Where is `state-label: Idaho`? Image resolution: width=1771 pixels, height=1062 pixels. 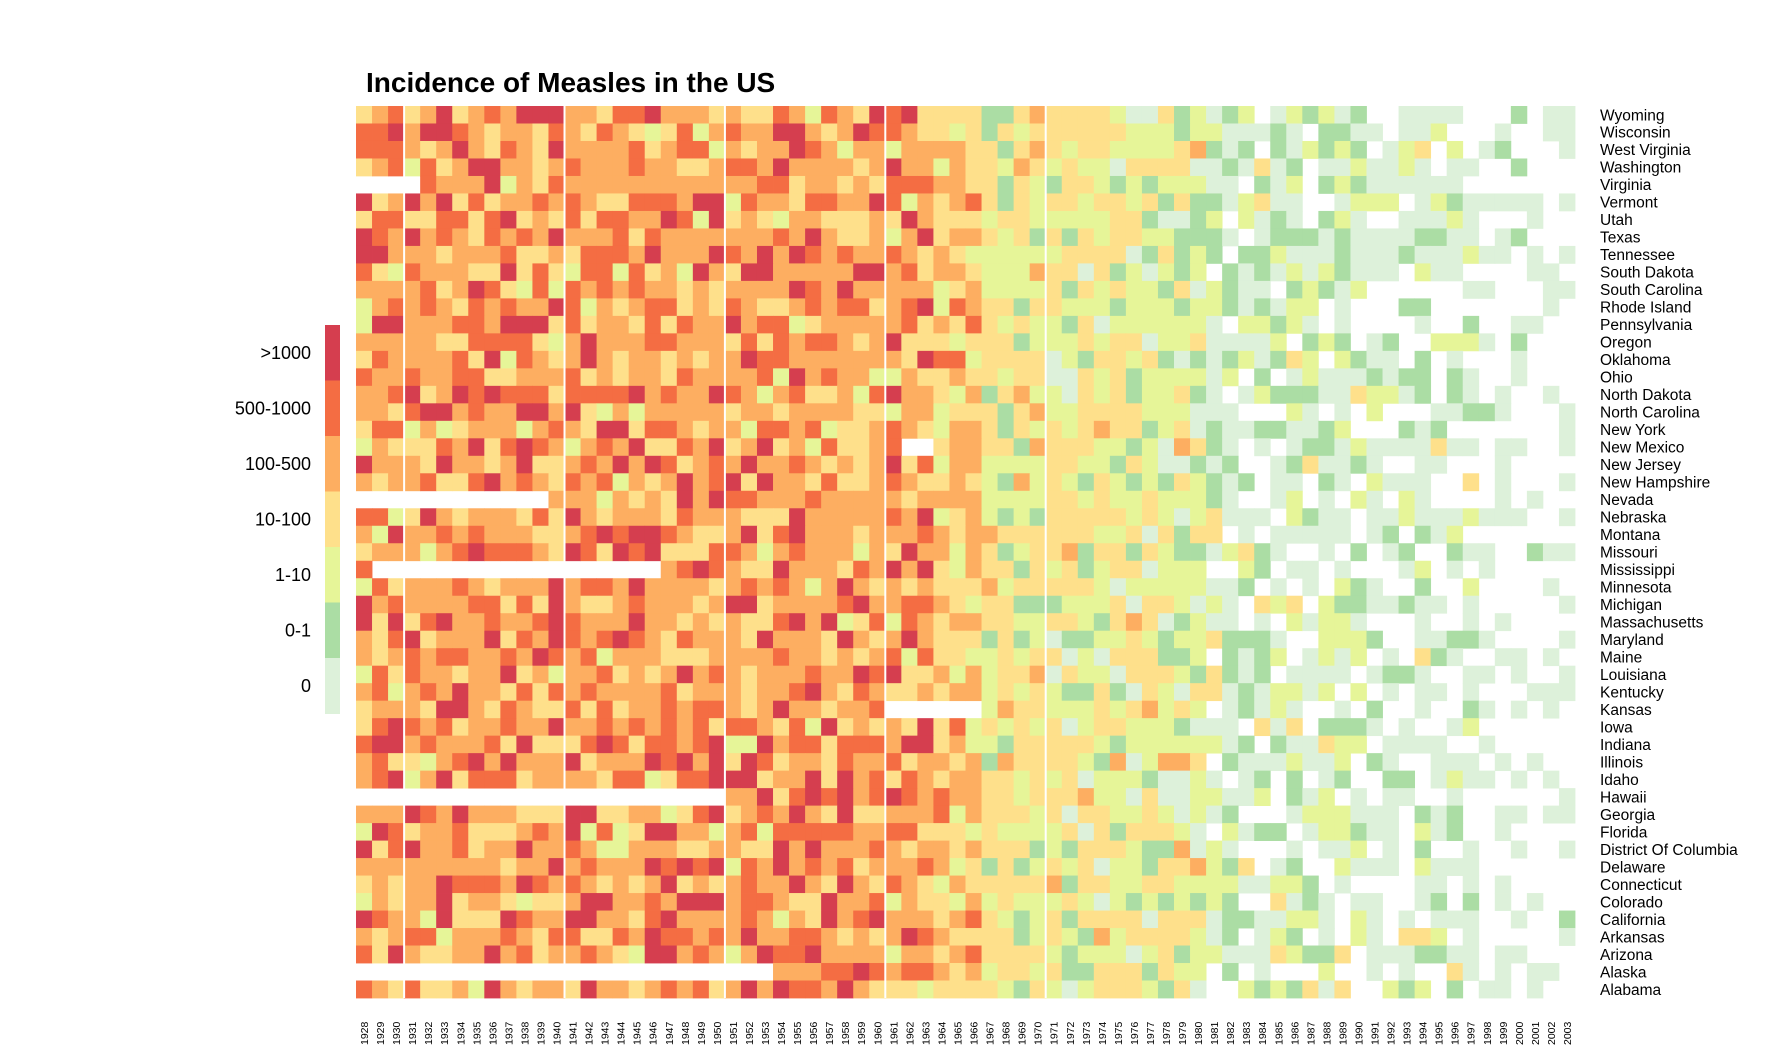 state-label: Idaho is located at coordinates (1619, 780).